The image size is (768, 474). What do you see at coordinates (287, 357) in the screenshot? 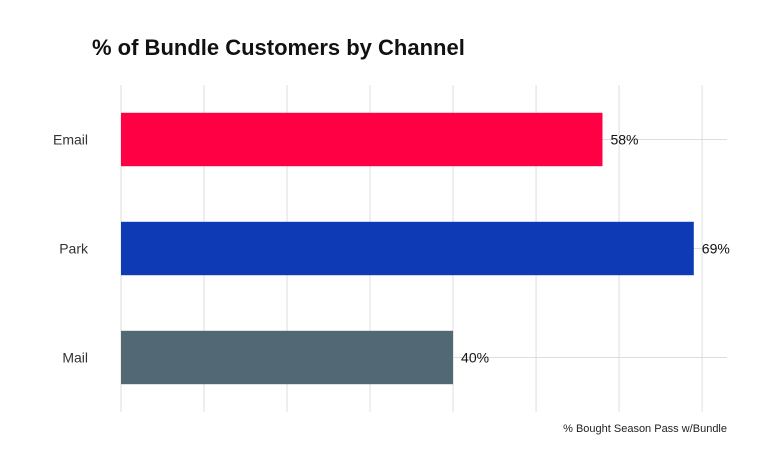
I see `bar-mail` at bounding box center [287, 357].